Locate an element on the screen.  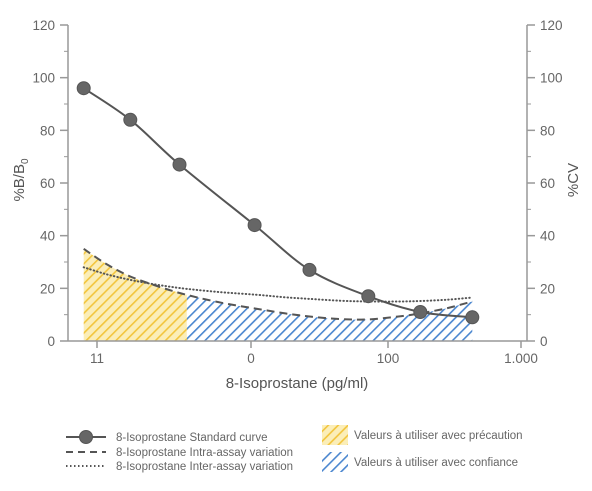
x-tick-label: 11 is located at coordinates (97, 358).